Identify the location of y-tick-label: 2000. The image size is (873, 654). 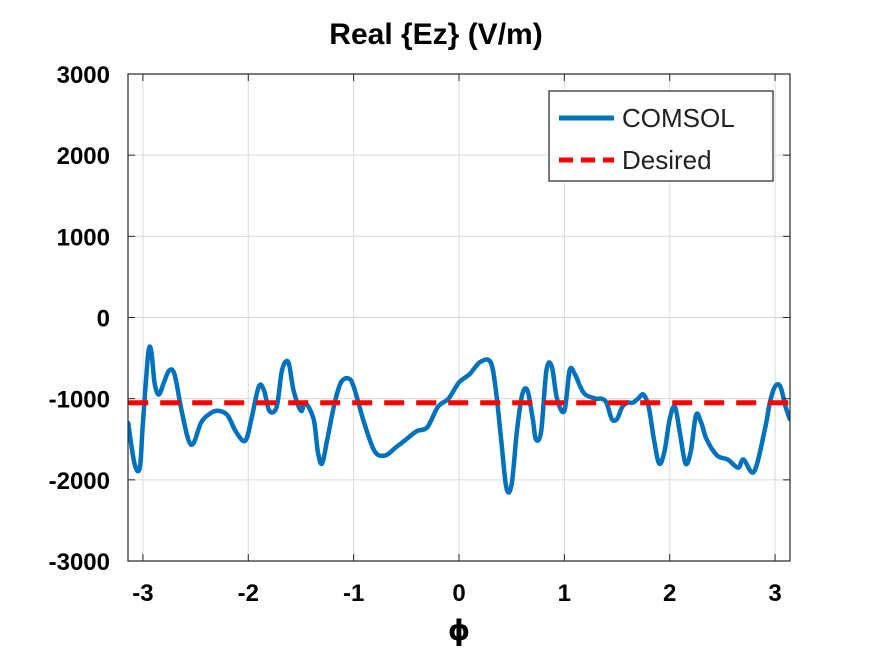
(83, 156).